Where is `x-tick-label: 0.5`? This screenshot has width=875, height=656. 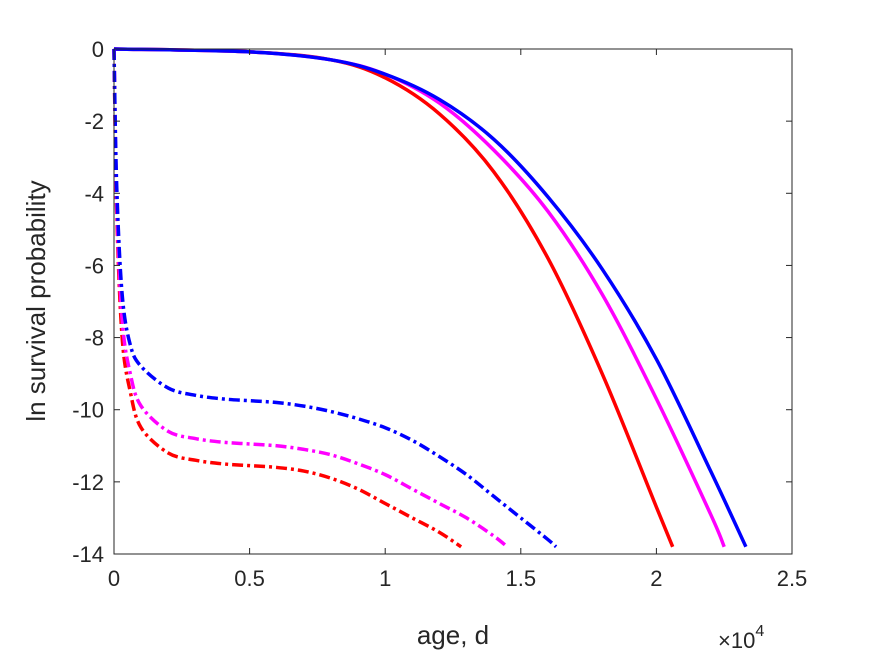
x-tick-label: 0.5 is located at coordinates (249, 578).